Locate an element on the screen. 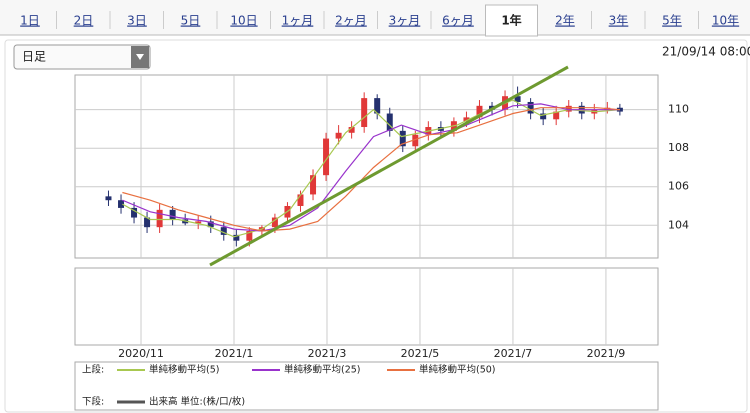 The height and width of the screenshot is (413, 750). x-tick-label: 2021/7 is located at coordinates (513, 353).